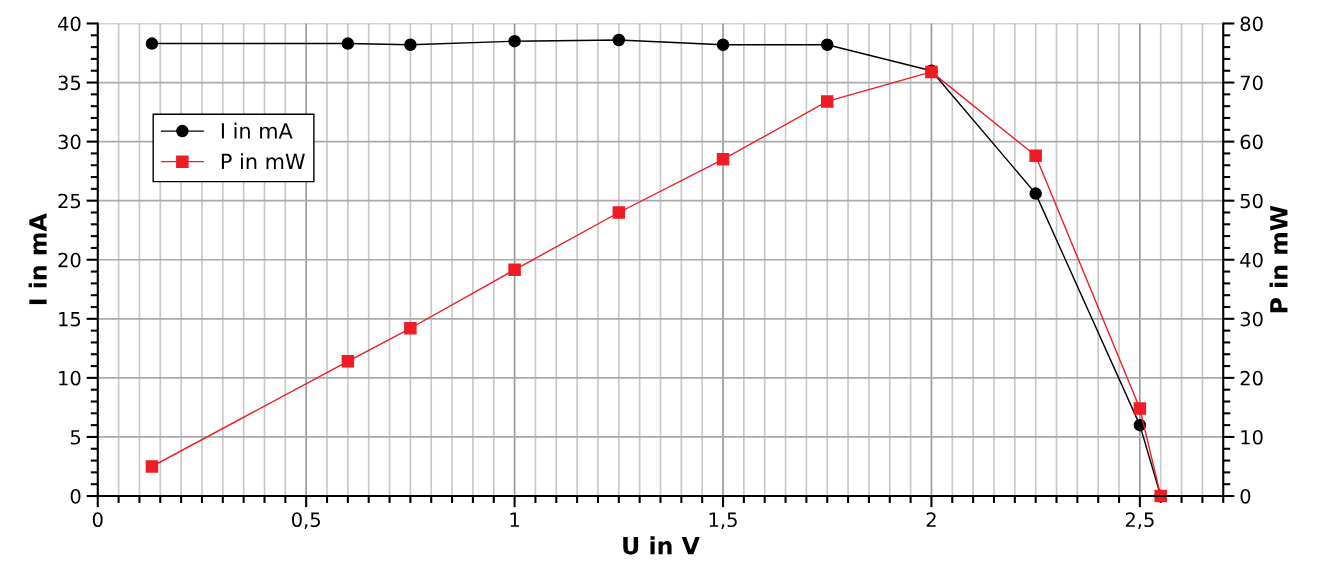  What do you see at coordinates (1252, 437) in the screenshot?
I see `y2-tick-label: 10` at bounding box center [1252, 437].